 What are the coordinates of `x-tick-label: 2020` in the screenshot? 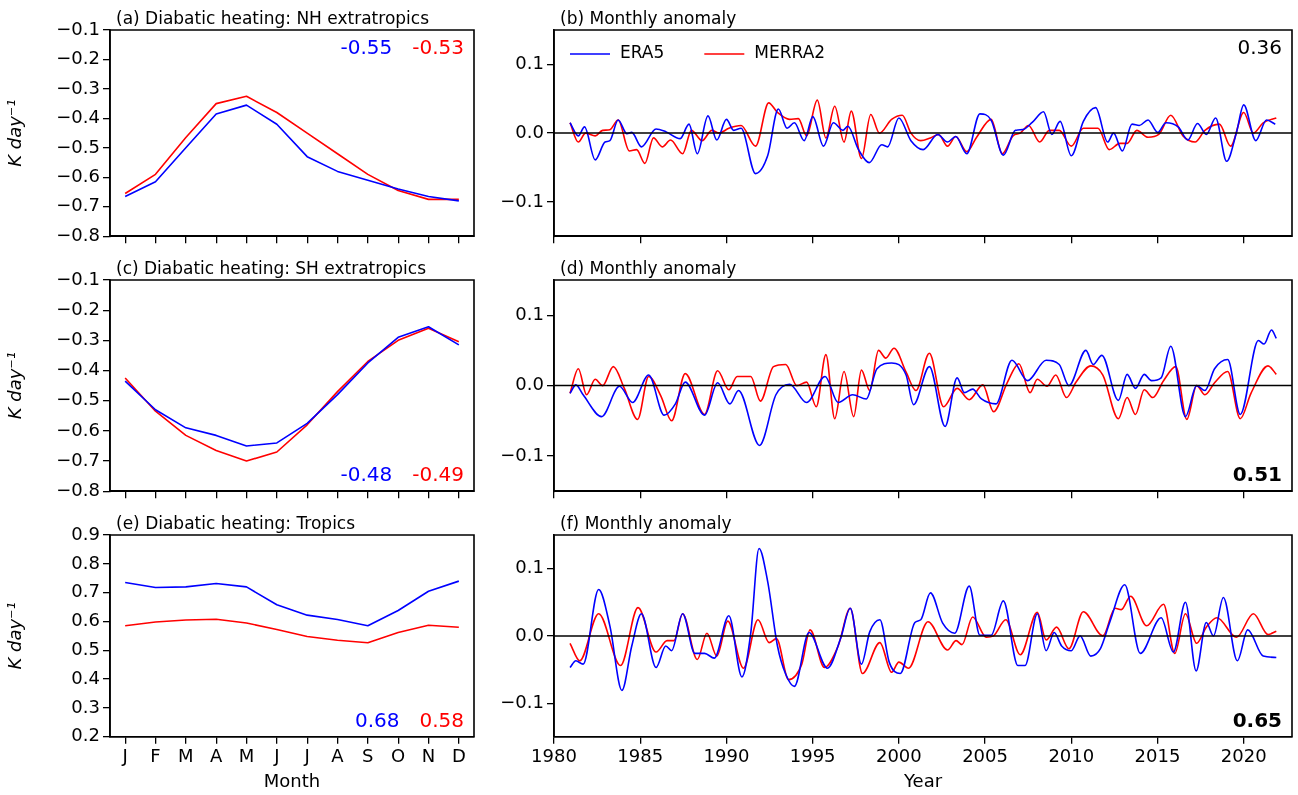 It's located at (1243, 756).